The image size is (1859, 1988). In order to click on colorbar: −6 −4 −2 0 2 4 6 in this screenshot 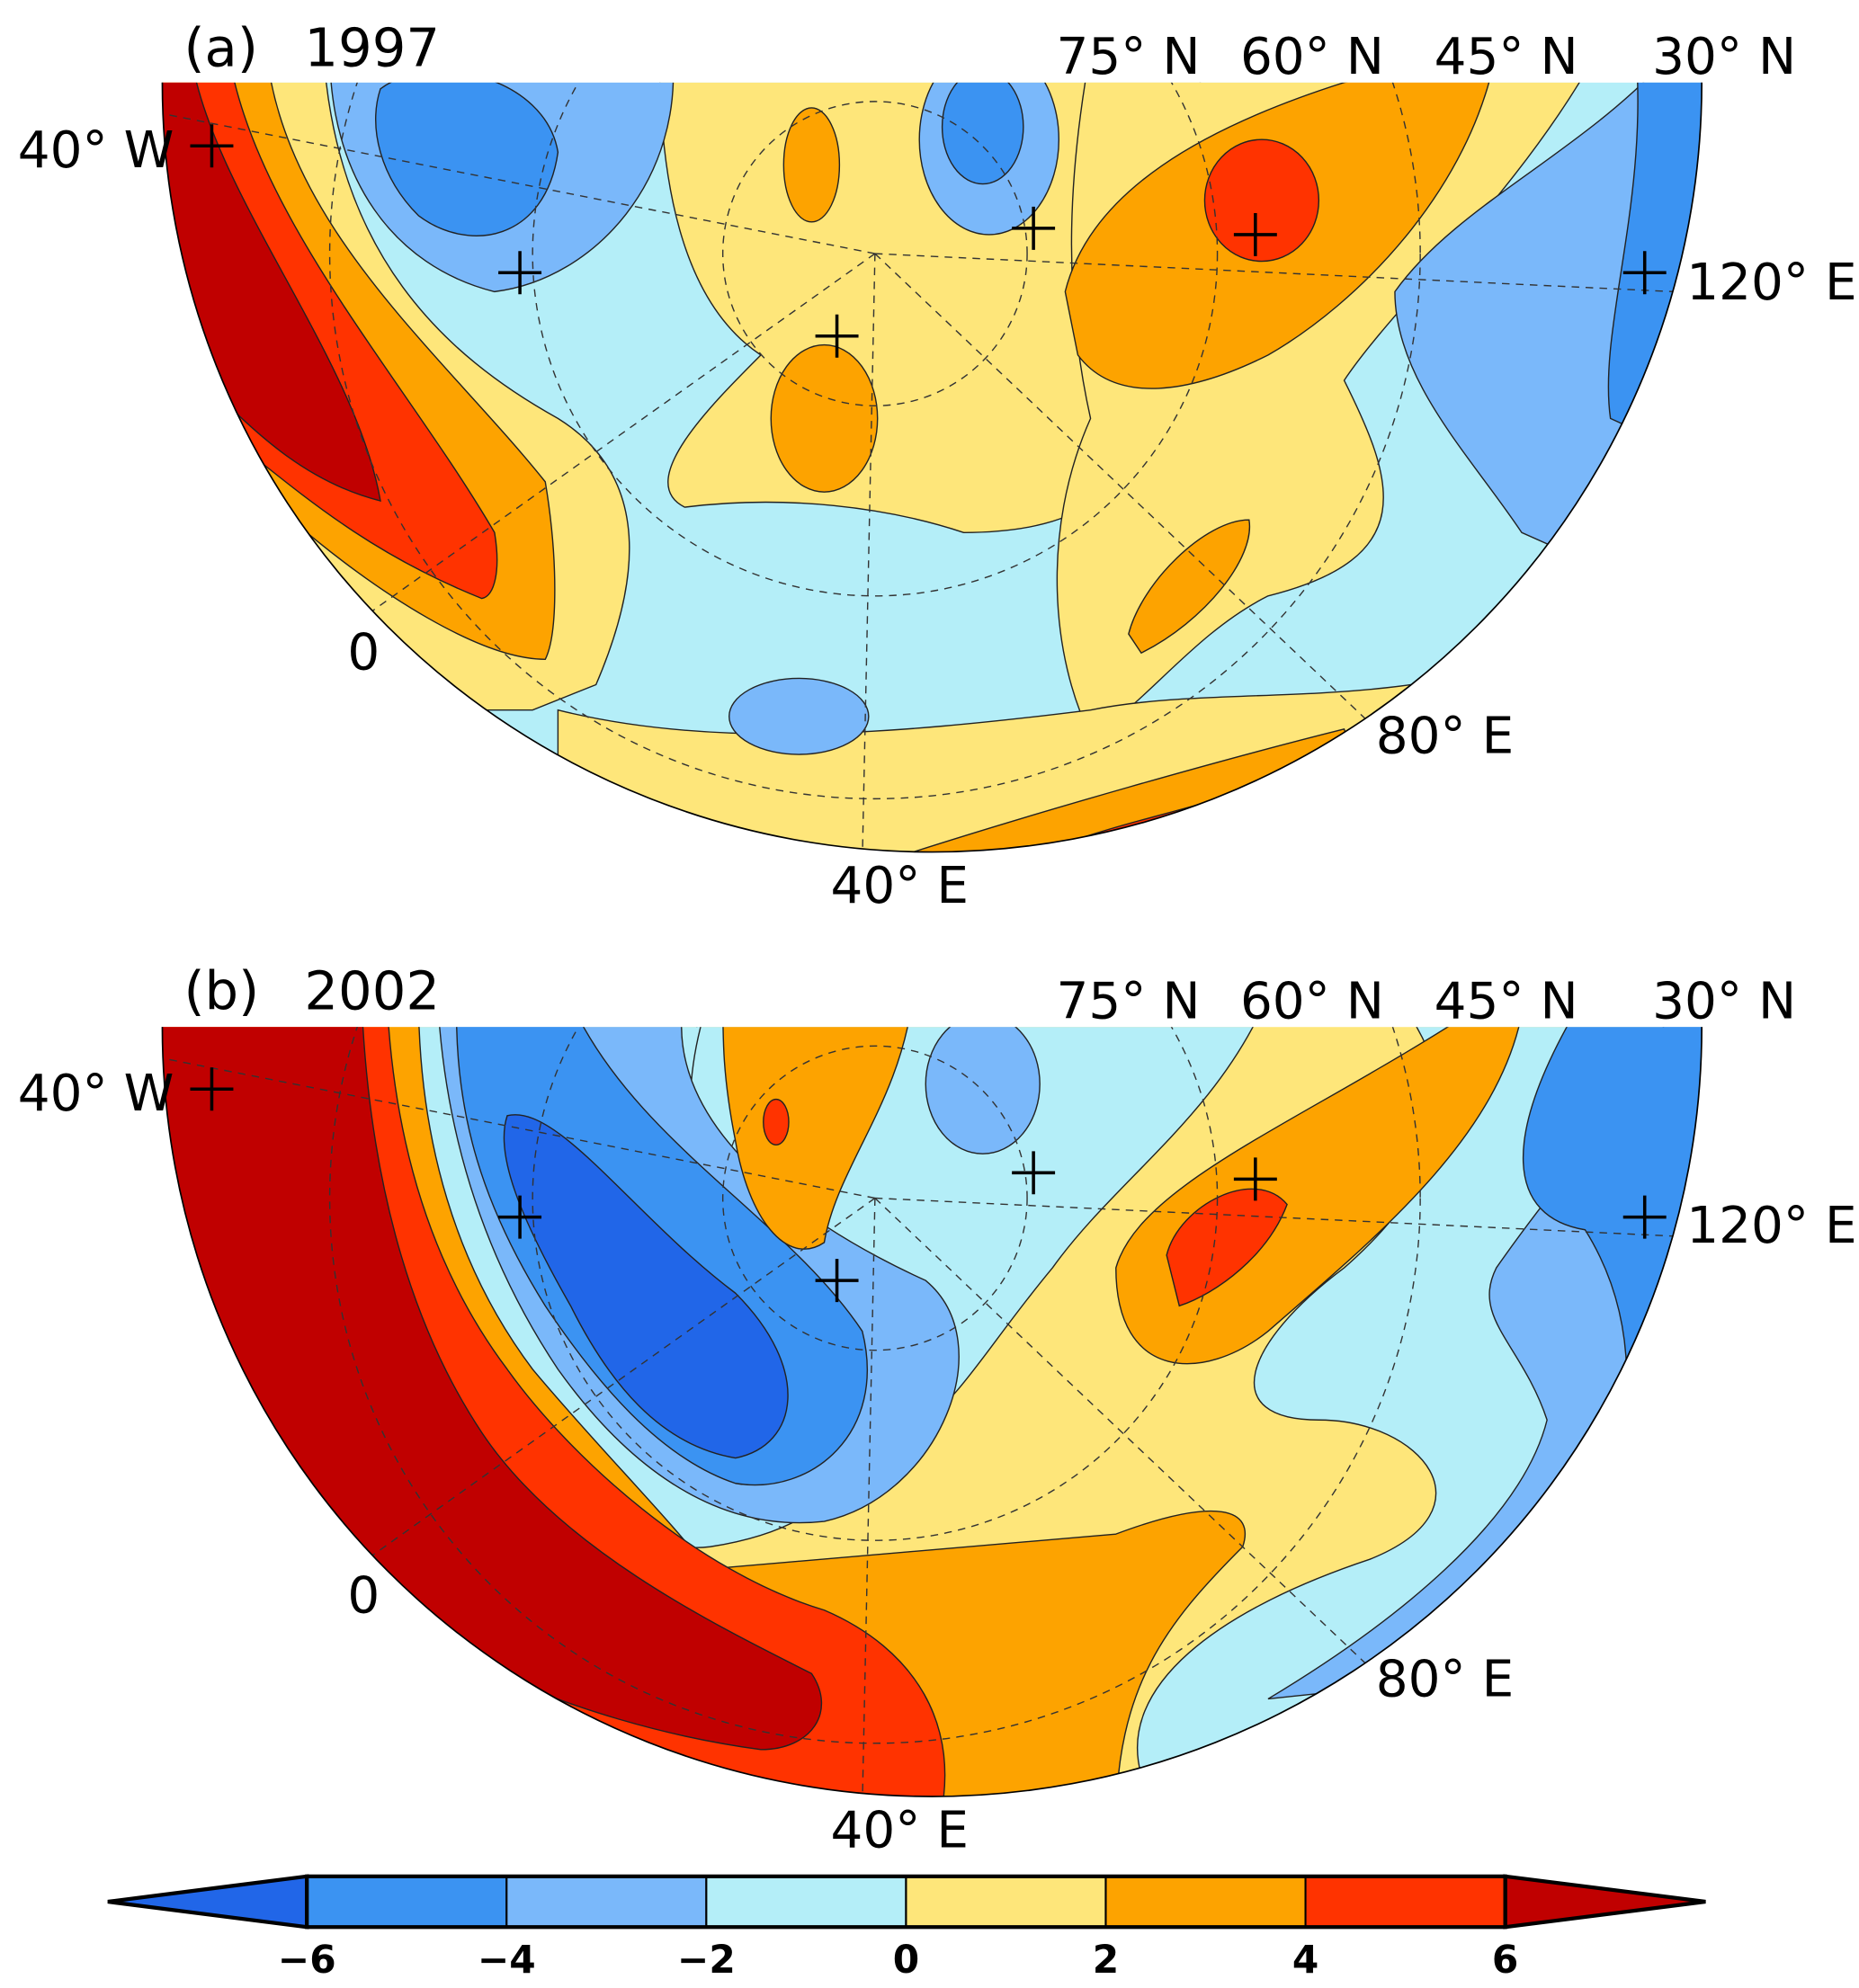, I will do `click(906, 1928)`.